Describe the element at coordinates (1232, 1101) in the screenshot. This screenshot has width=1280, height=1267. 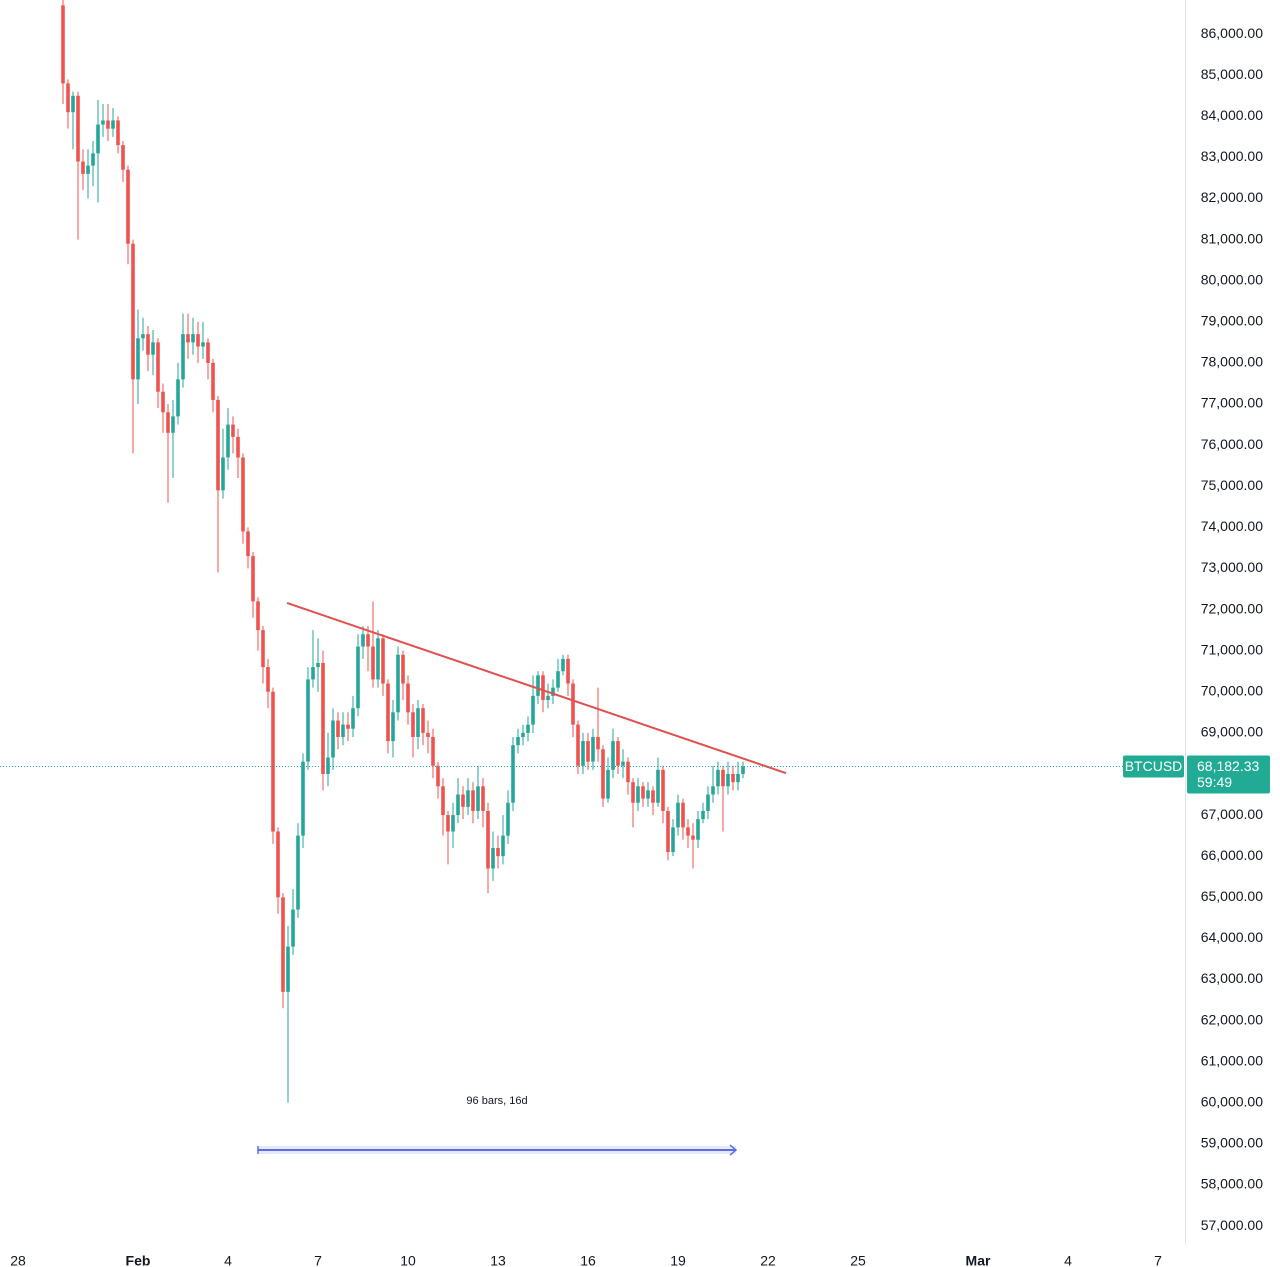
I see `y-tick-label: 60,000.00` at that location.